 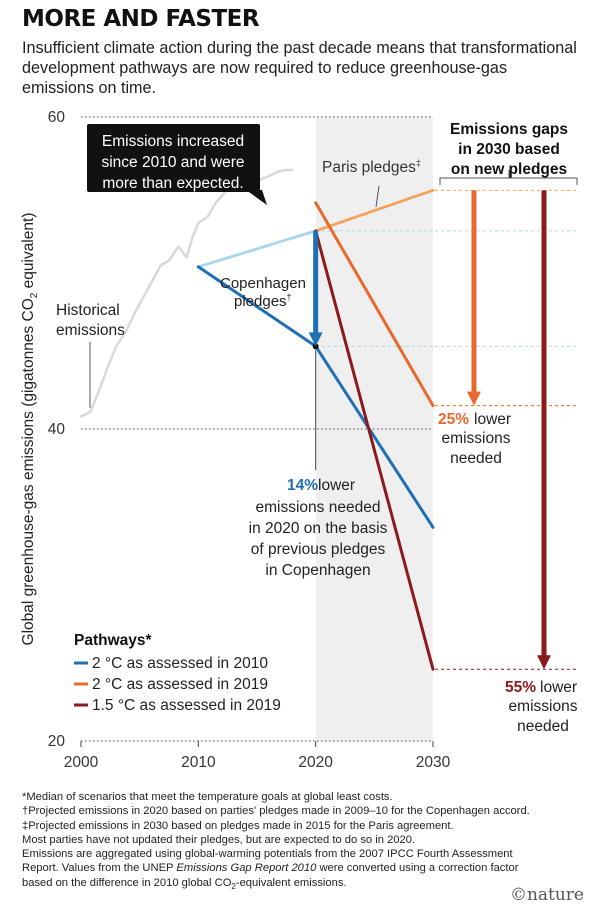 What do you see at coordinates (476, 458) in the screenshot?
I see `pct-25-text-line-2: needed` at bounding box center [476, 458].